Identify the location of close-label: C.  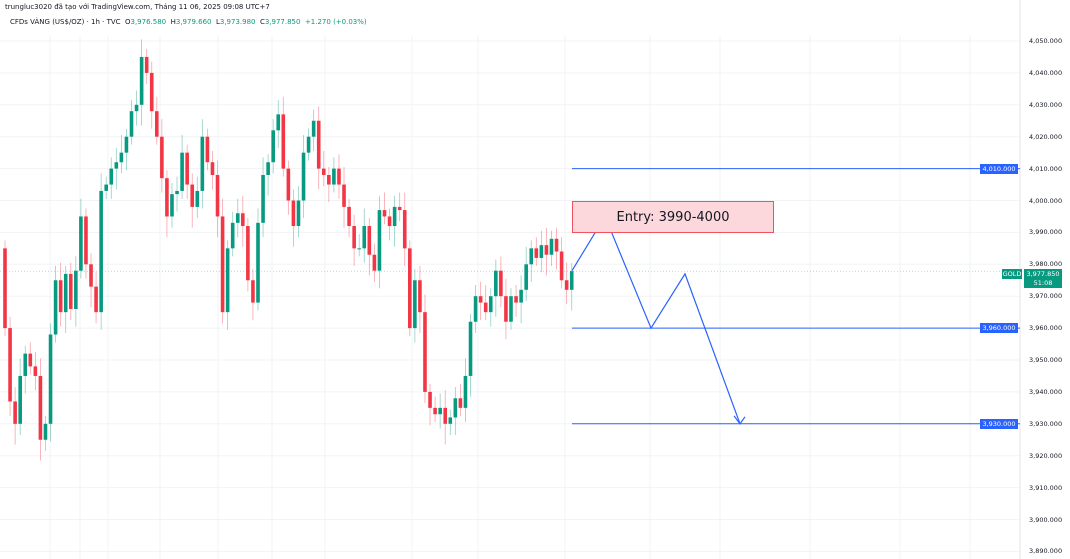
(262, 22).